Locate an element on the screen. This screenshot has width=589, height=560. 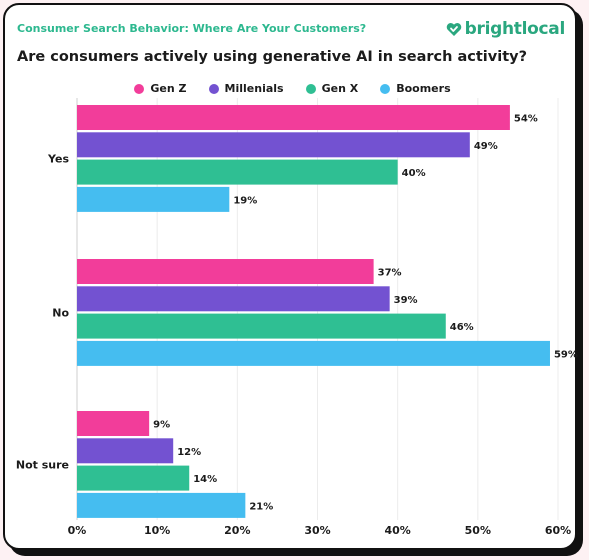
bar-value-label: 12% is located at coordinates (189, 452).